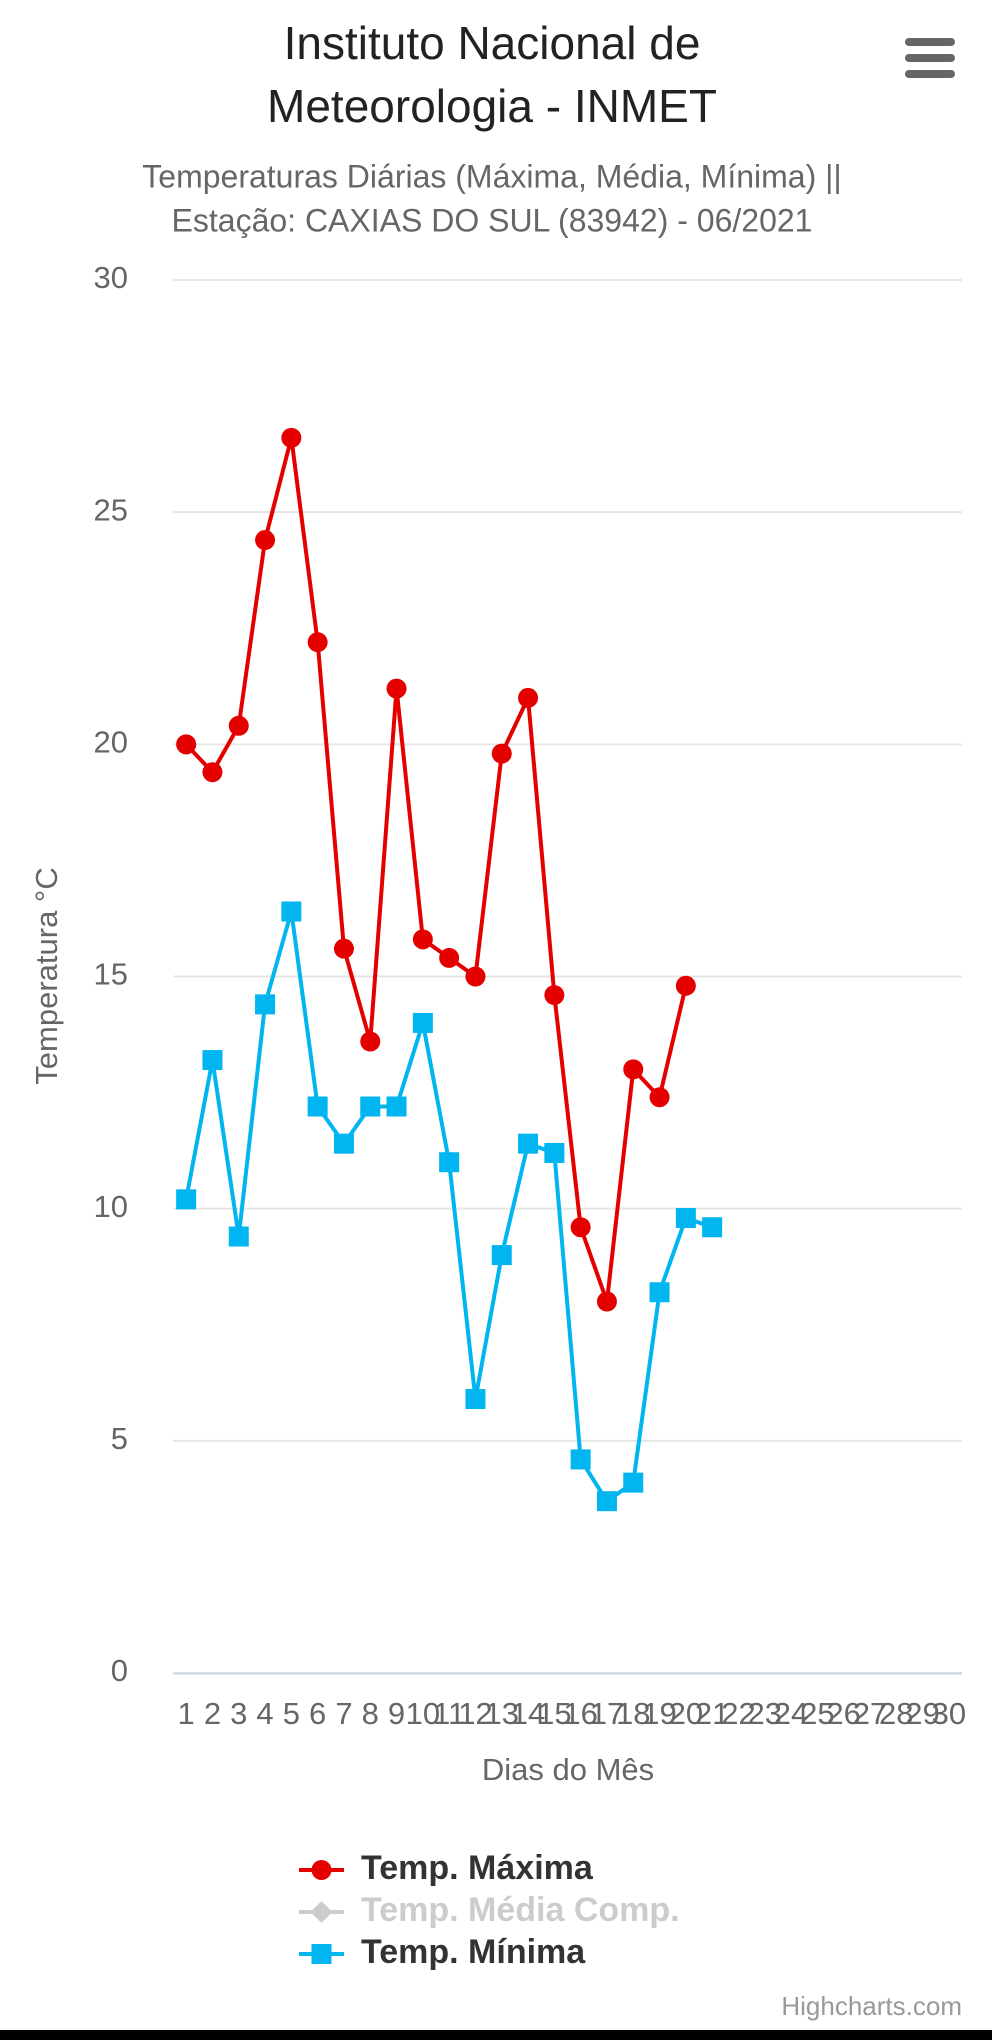  Describe the element at coordinates (291, 1713) in the screenshot. I see `x-tick-label: 5` at that location.